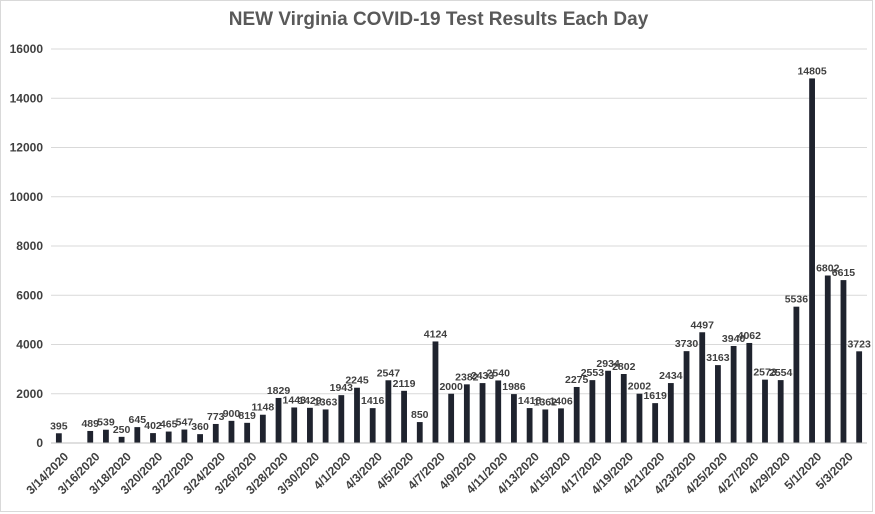  What do you see at coordinates (734, 339) in the screenshot?
I see `bar-data-label: 3940` at bounding box center [734, 339].